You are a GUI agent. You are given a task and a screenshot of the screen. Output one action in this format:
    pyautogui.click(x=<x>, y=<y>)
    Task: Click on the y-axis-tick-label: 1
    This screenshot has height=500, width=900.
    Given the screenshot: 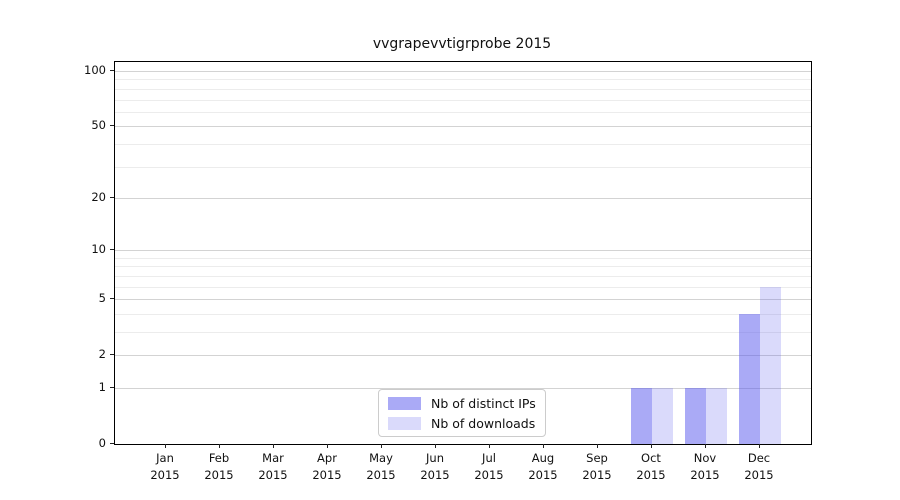 What is the action you would take?
    pyautogui.click(x=102, y=386)
    